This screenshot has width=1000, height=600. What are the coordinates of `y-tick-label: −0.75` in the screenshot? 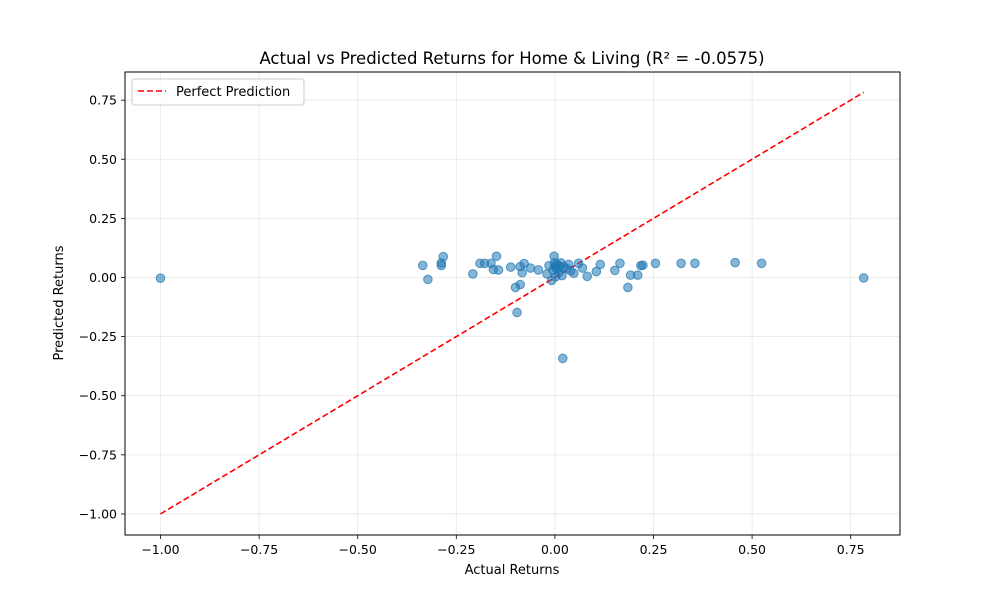 It's located at (98, 454).